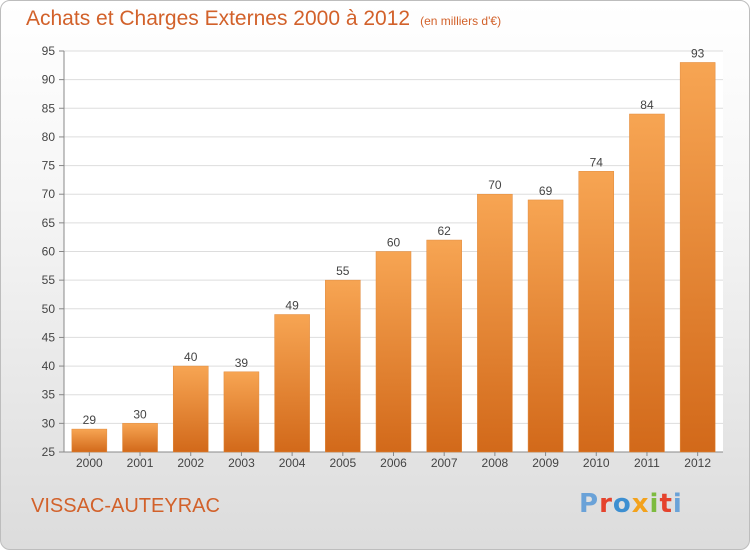  What do you see at coordinates (343, 271) in the screenshot?
I see `data-label-2005: 55` at bounding box center [343, 271].